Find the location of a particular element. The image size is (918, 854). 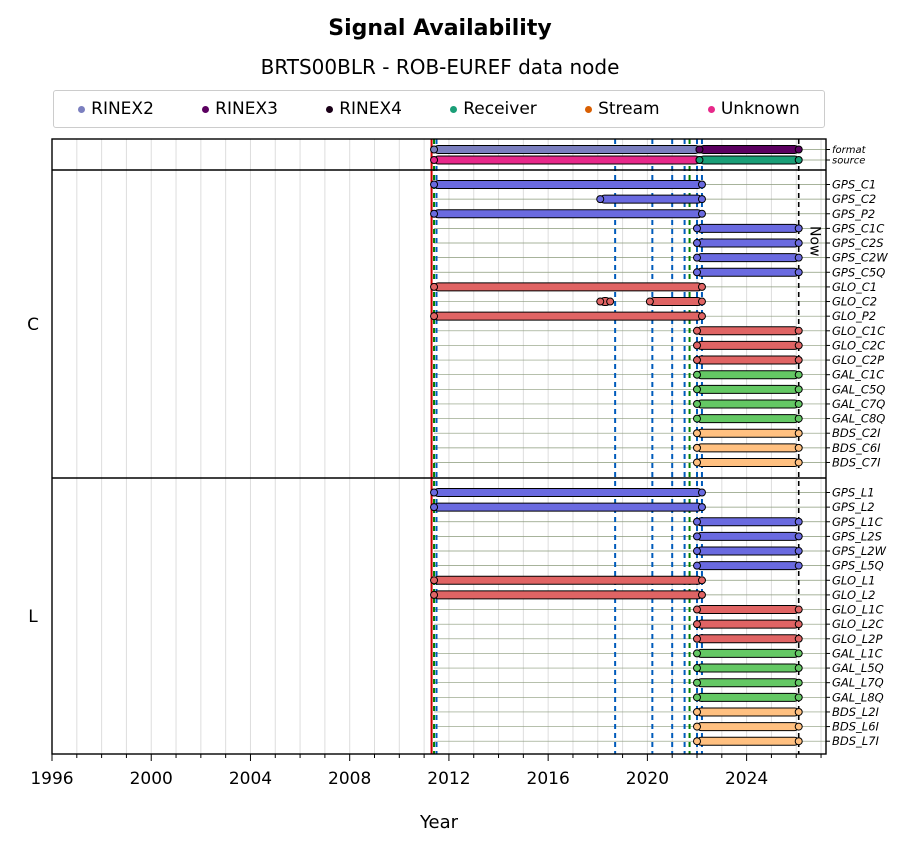

row-label: GPS_L1C is located at coordinates (857, 522).